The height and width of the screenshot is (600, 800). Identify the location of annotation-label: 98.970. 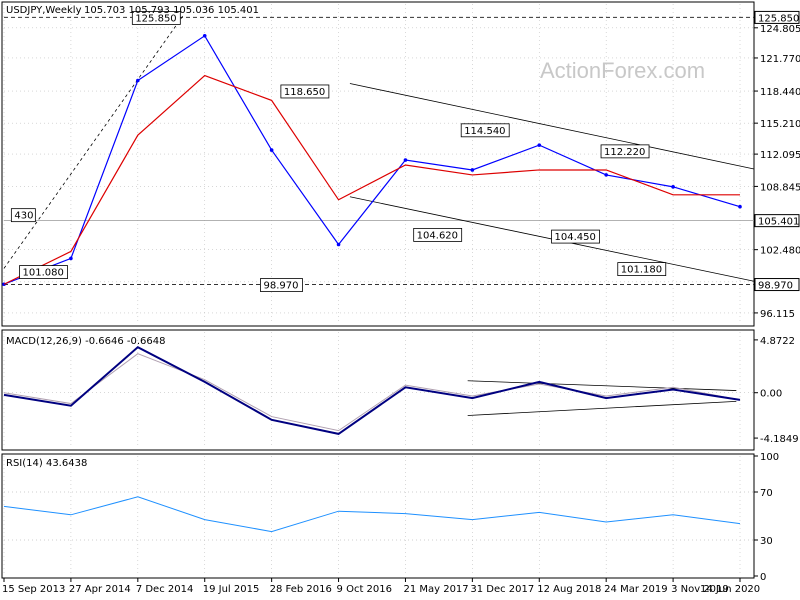
(280, 286).